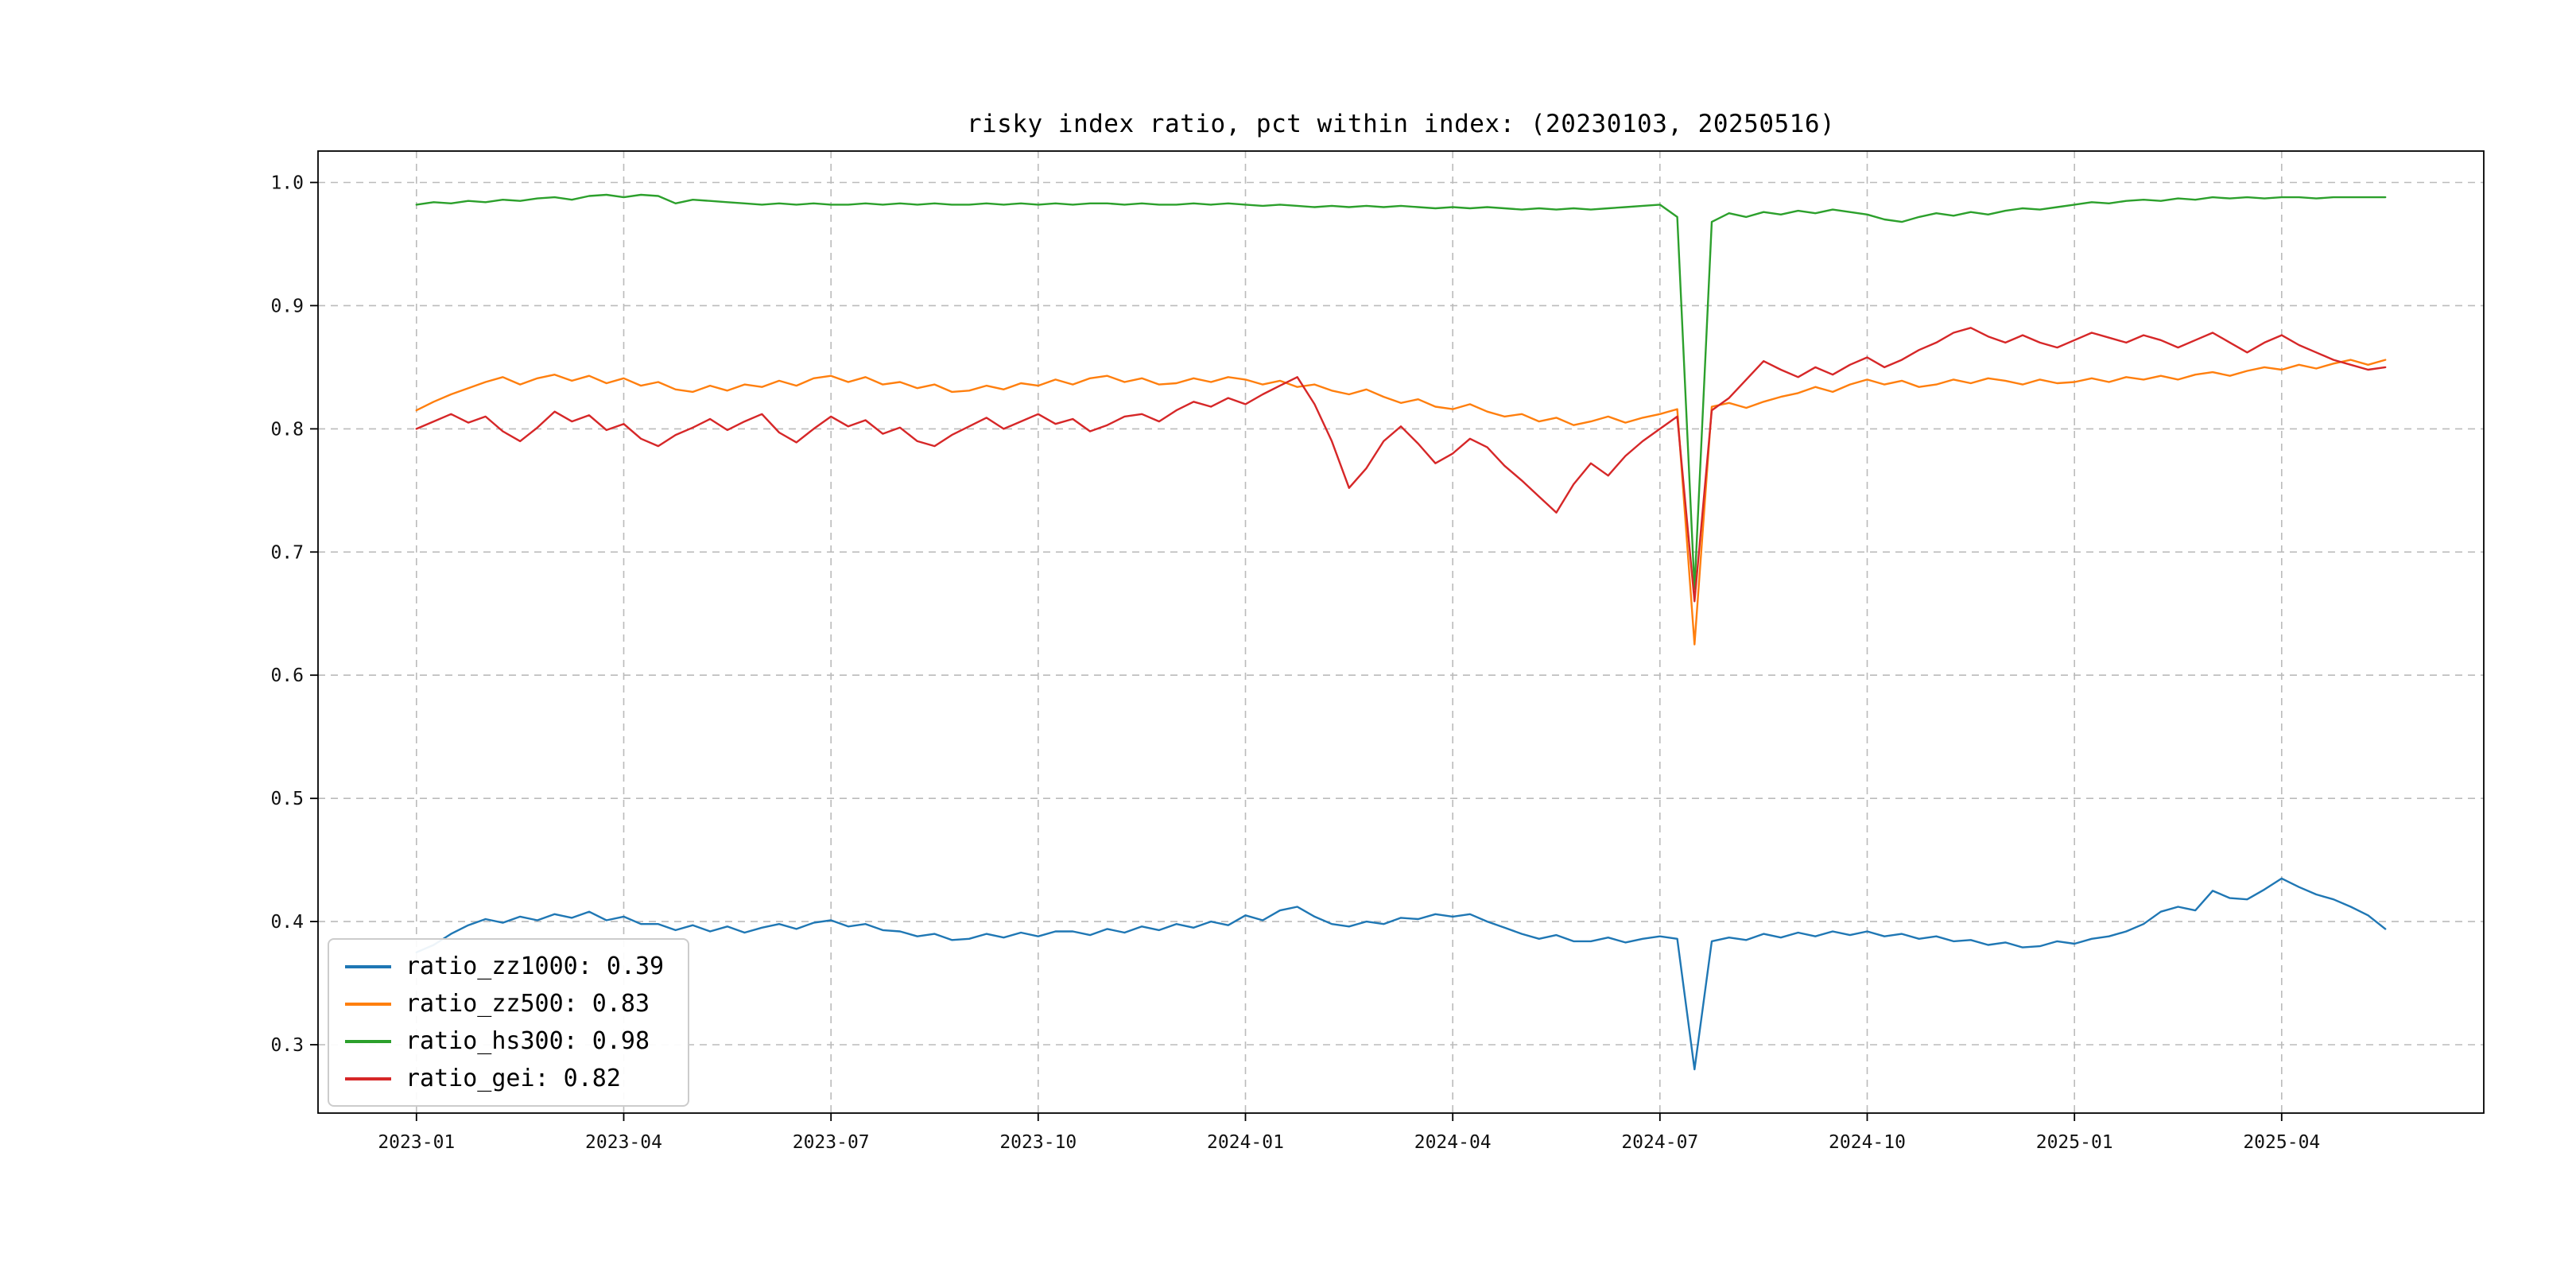 The height and width of the screenshot is (1288, 2576). I want to click on x-tick-label: 2024-07, so click(1660, 1142).